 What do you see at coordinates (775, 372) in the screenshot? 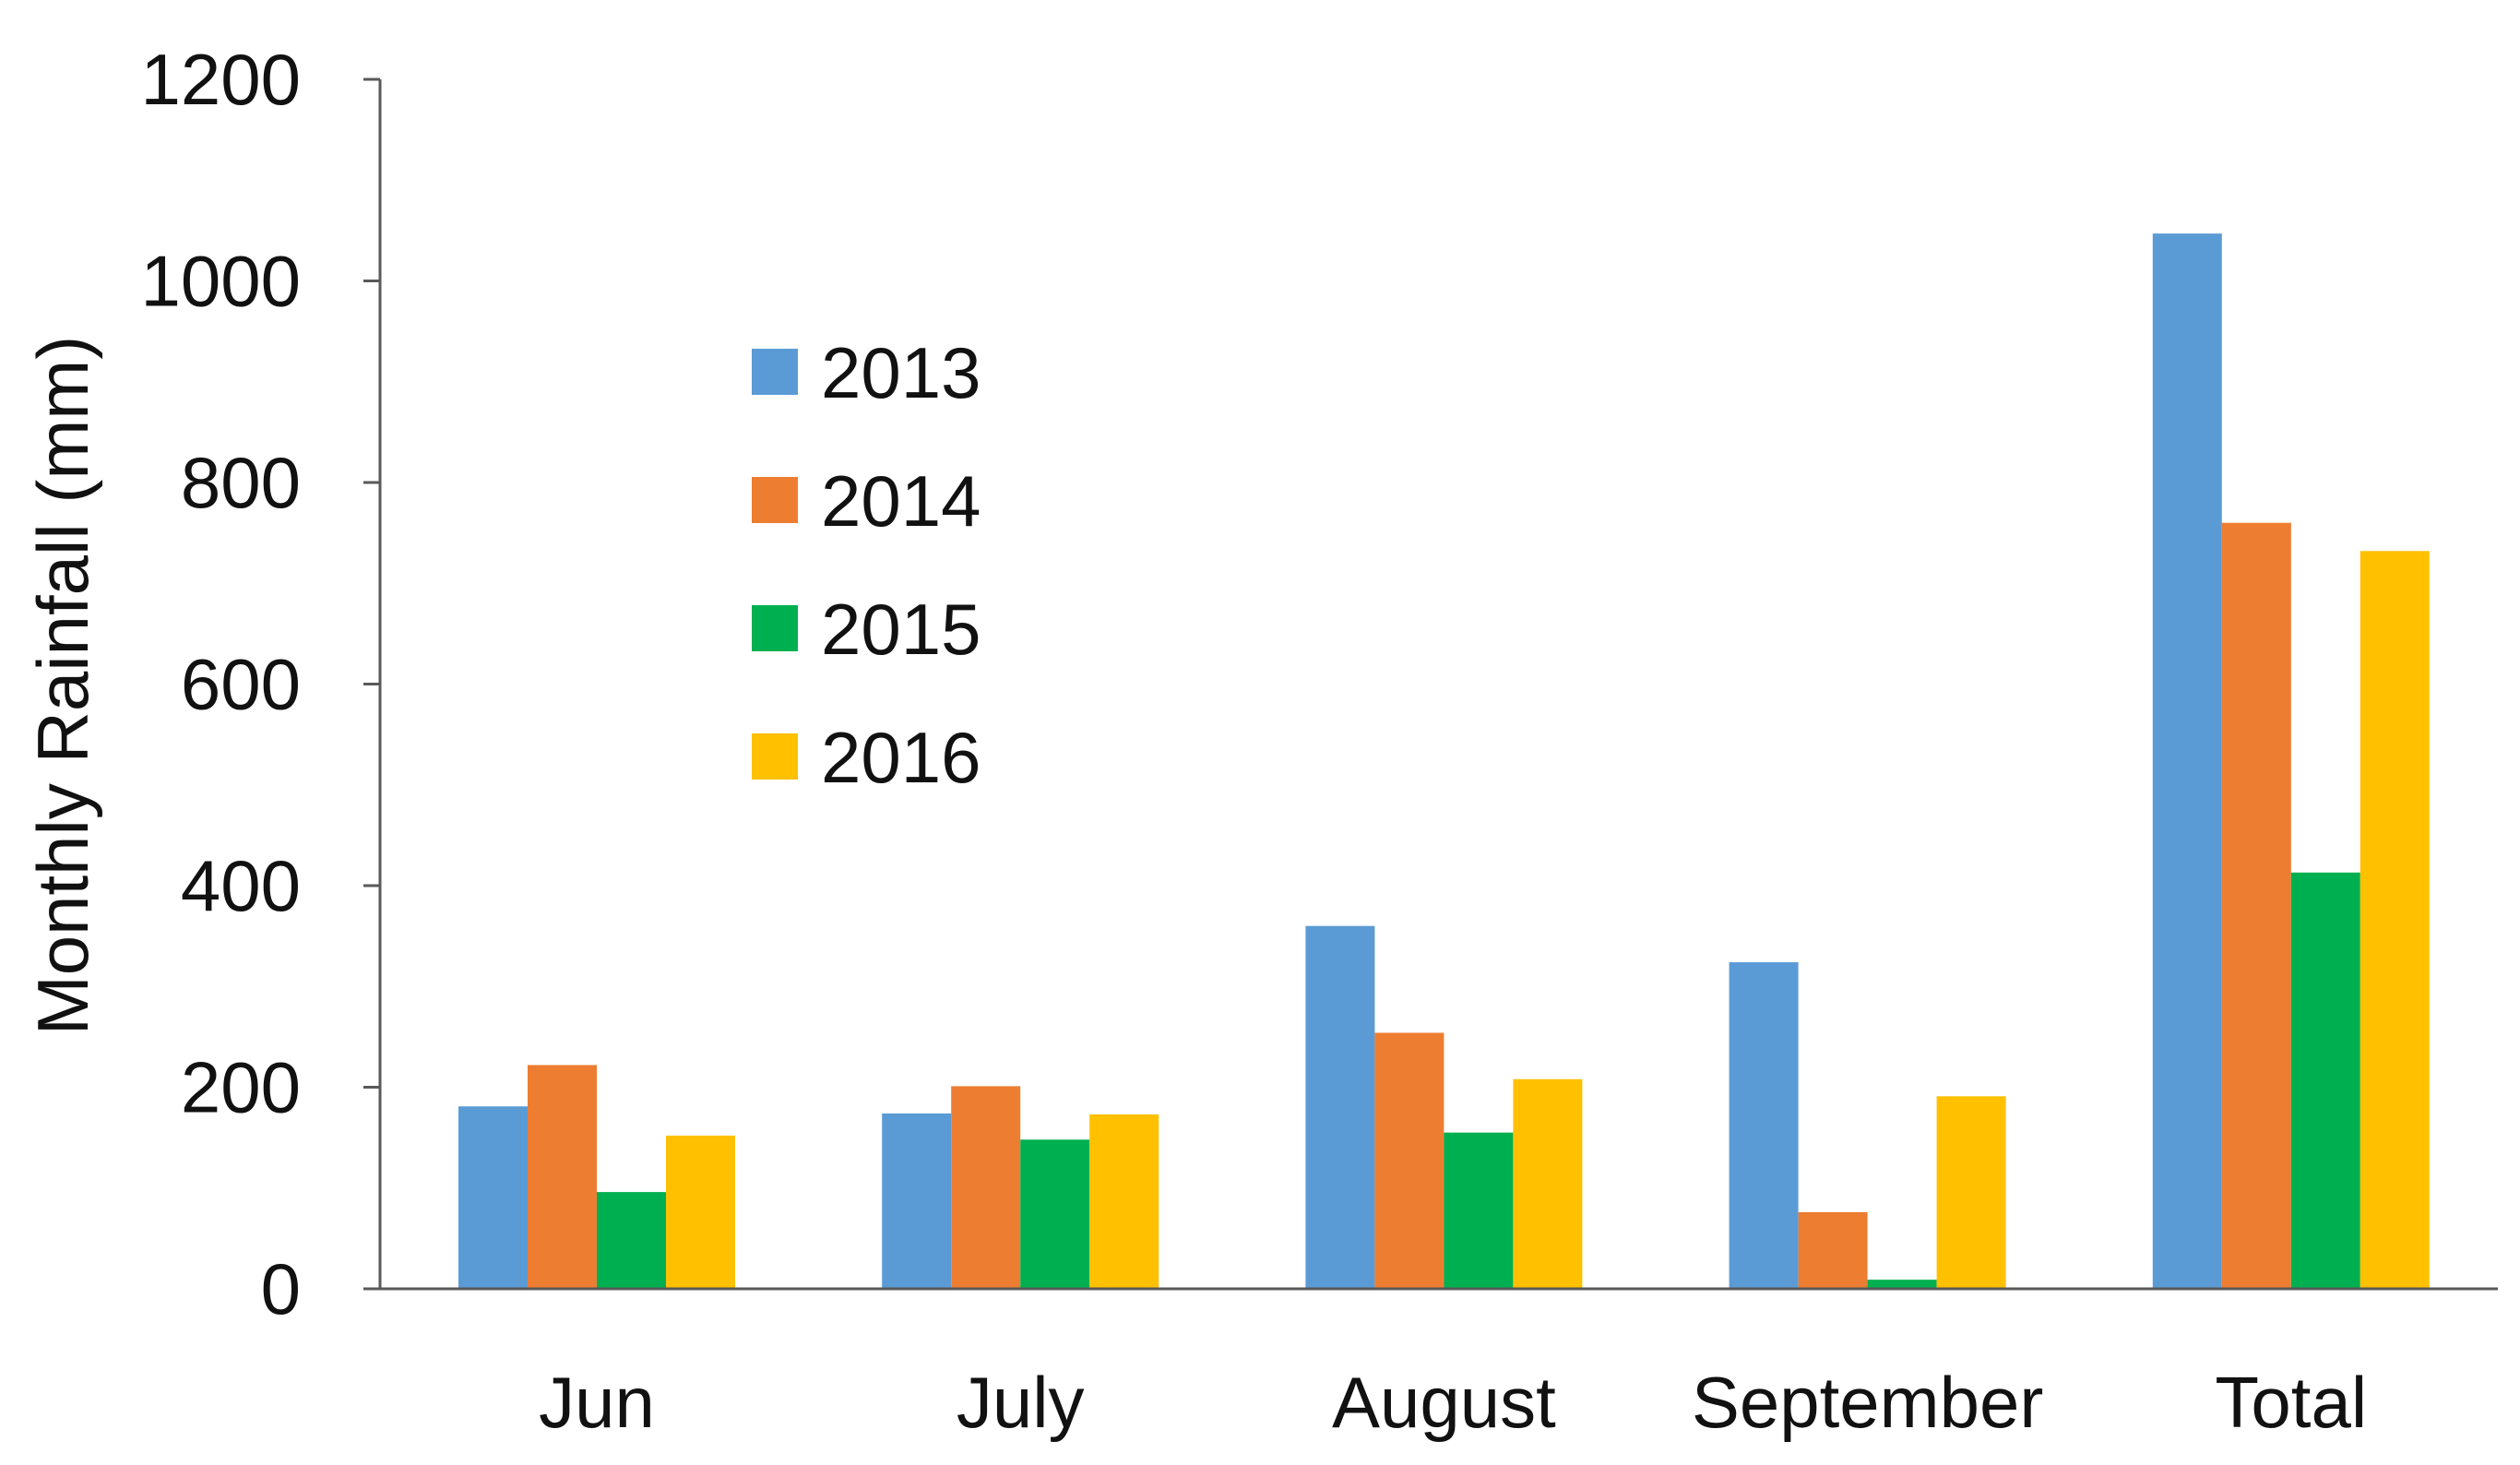
I see `legend-swatch-2013` at bounding box center [775, 372].